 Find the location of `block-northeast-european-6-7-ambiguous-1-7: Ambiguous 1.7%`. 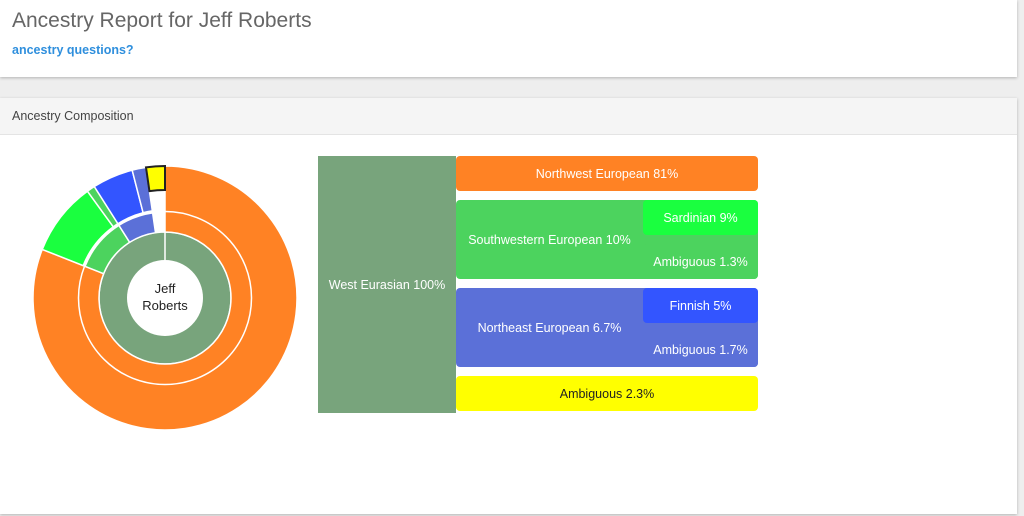

block-northeast-european-6-7-ambiguous-1-7: Ambiguous 1.7% is located at coordinates (700, 349).